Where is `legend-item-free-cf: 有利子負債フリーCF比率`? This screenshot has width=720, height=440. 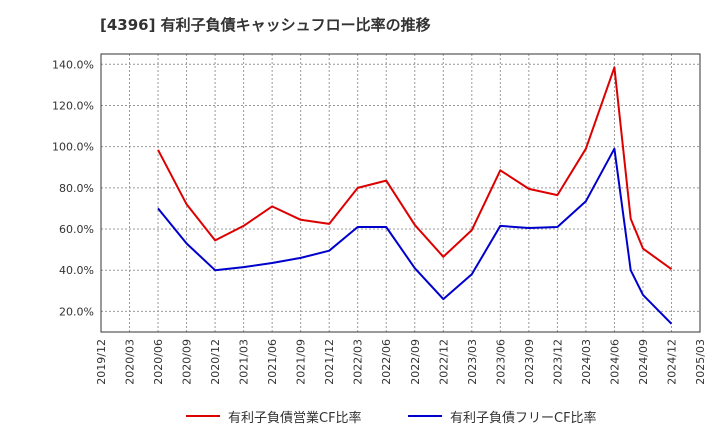 legend-item-free-cf: 有利子負債フリーCF比率 is located at coordinates (502, 416).